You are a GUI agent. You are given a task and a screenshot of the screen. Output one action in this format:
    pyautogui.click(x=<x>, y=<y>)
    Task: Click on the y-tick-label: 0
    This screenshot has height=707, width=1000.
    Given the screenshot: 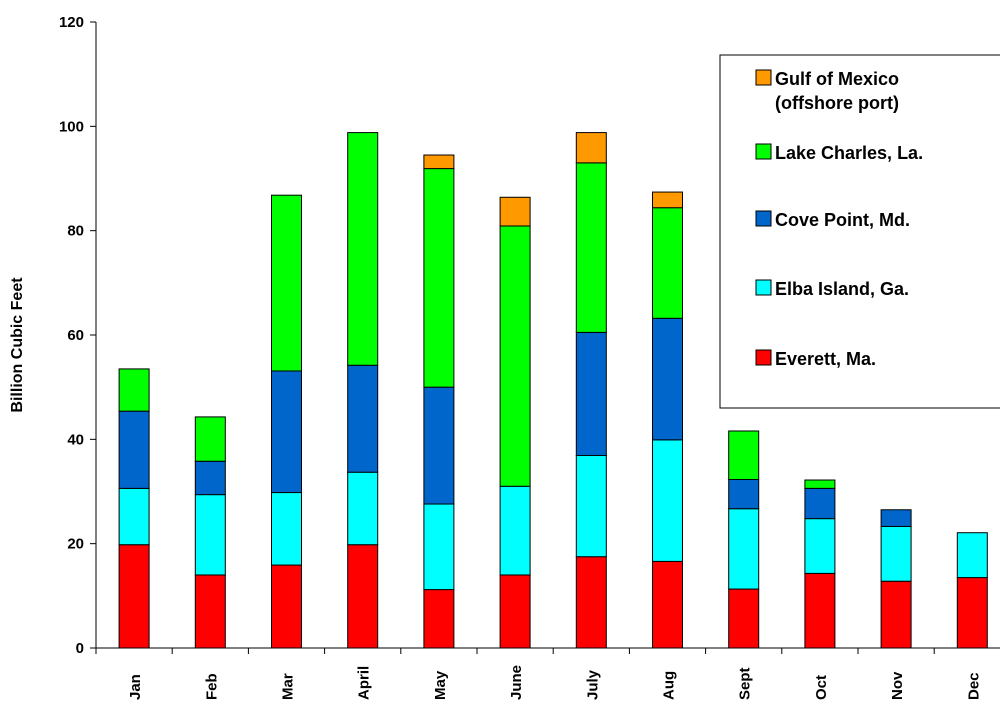 What is the action you would take?
    pyautogui.click(x=80, y=648)
    